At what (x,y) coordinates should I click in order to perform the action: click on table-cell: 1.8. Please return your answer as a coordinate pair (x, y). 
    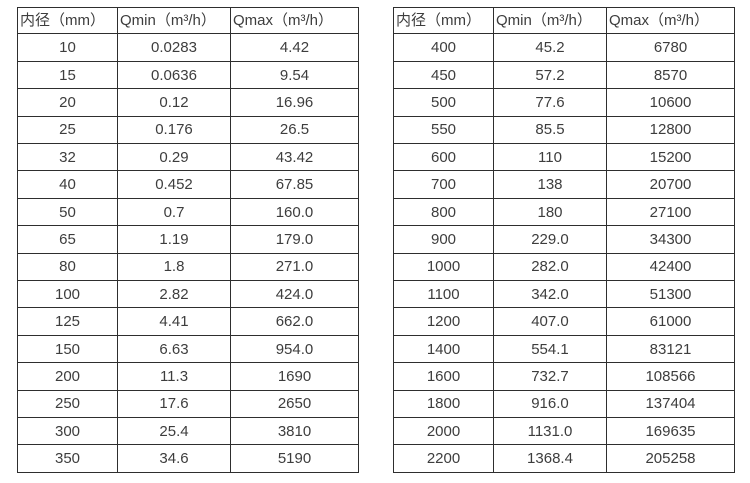
    Looking at the image, I should click on (174, 267).